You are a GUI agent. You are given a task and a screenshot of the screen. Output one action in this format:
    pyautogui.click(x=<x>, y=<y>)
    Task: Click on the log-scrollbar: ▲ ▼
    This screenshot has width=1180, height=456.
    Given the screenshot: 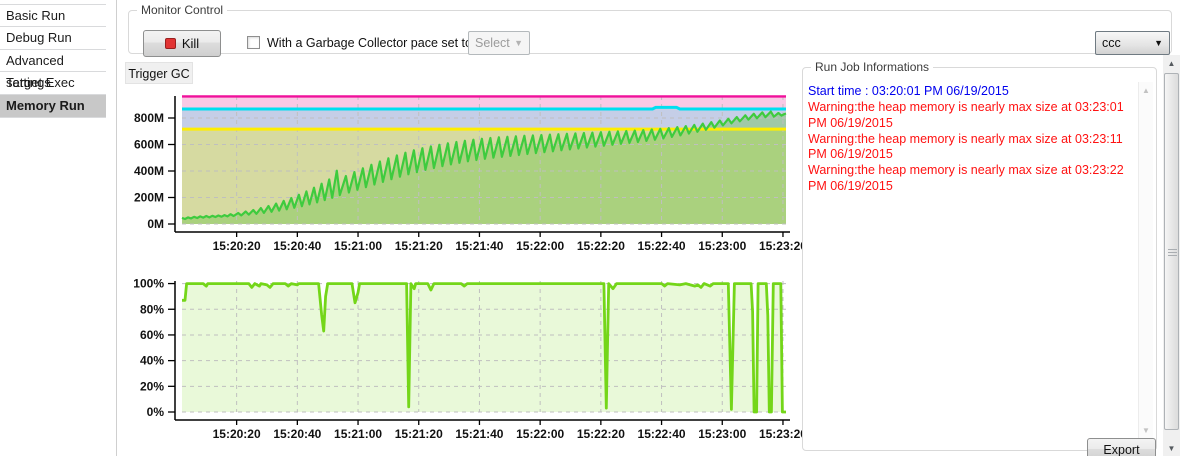 What is the action you would take?
    pyautogui.click(x=1145, y=260)
    